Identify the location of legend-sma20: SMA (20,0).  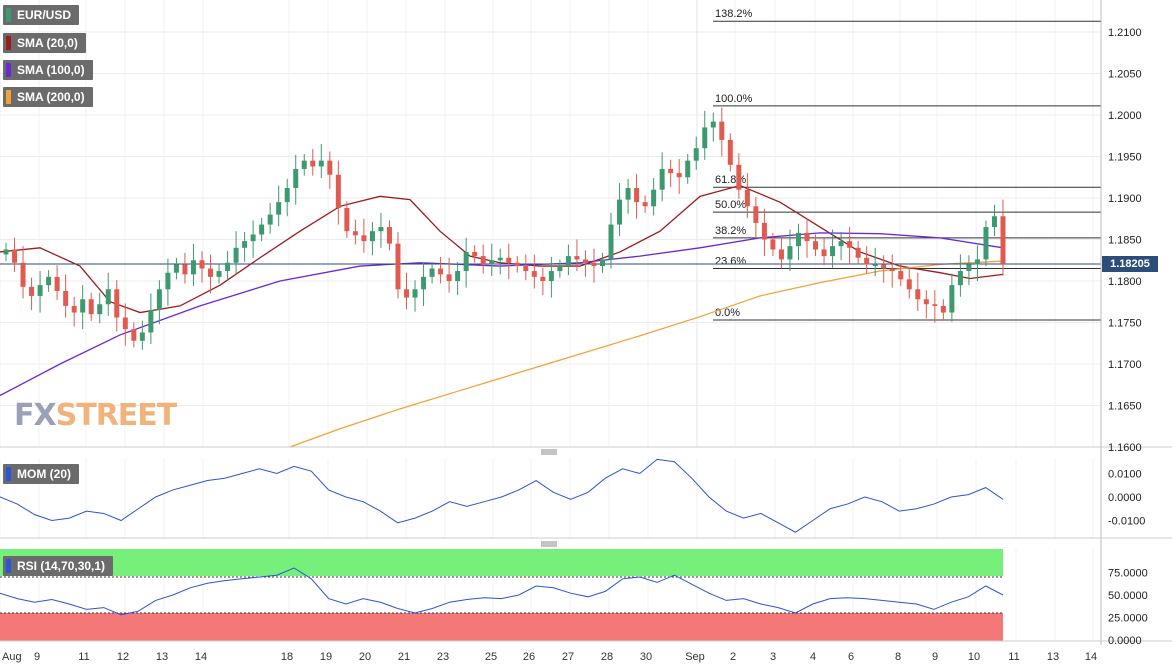
(44, 43).